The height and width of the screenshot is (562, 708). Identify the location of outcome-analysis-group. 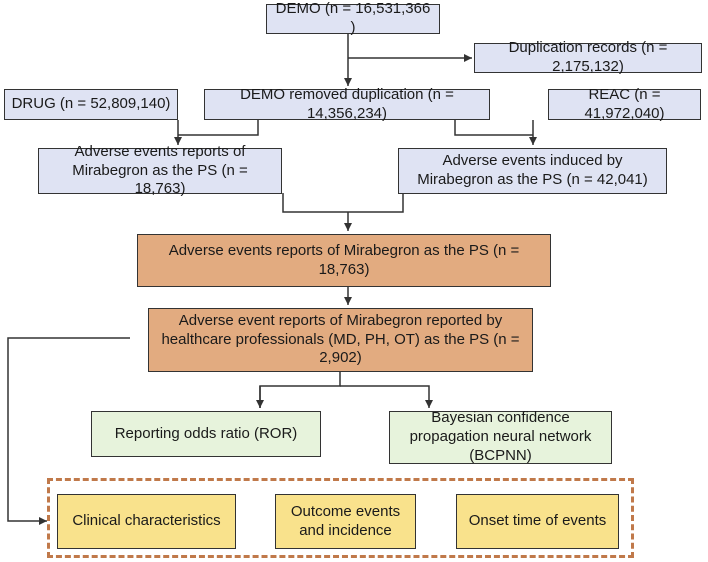
(340, 518).